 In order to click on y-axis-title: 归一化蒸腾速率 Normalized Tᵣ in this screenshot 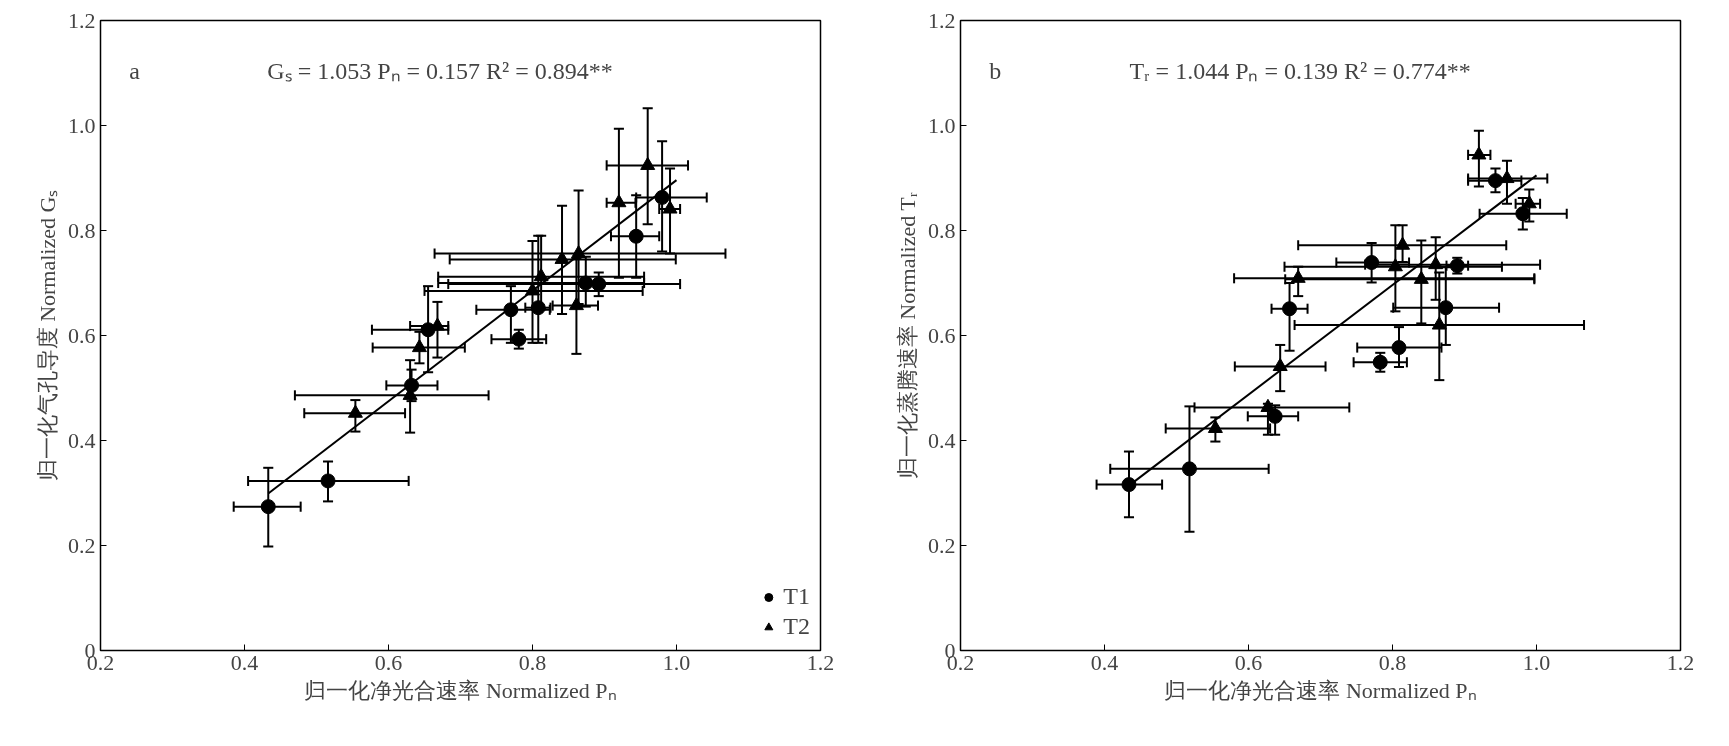, I will do `click(907, 336)`.